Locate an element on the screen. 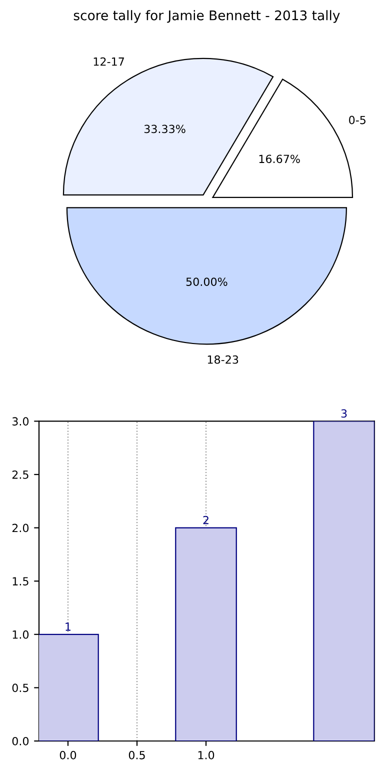 The height and width of the screenshot is (780, 390). y-tick-label: 1.5 is located at coordinates (20, 581).